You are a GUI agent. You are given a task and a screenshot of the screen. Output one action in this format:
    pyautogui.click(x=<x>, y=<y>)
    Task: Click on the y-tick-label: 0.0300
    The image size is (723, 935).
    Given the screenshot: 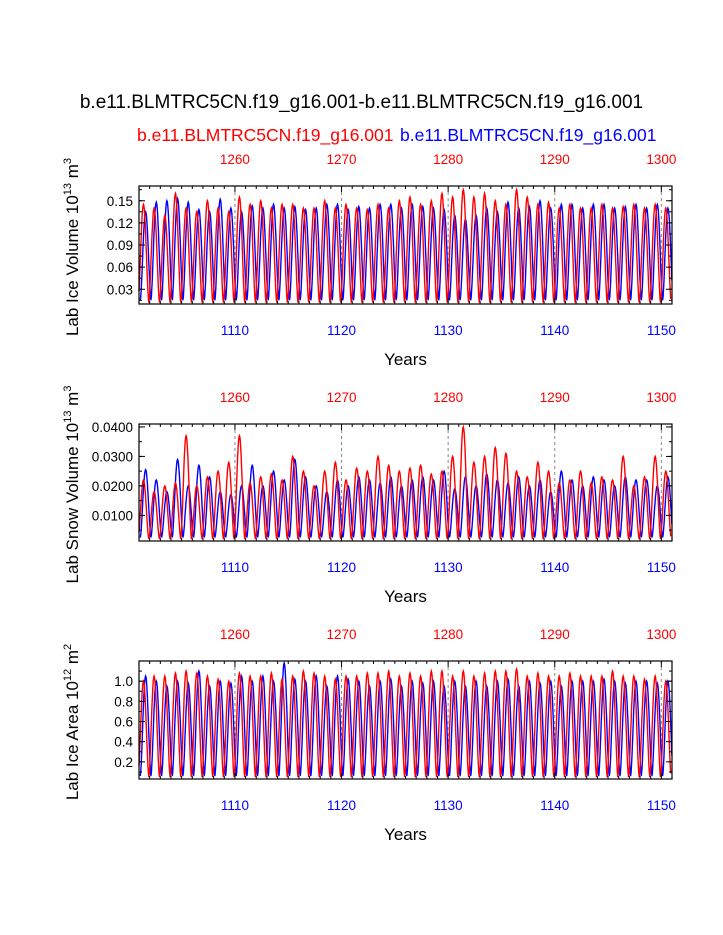 What is the action you would take?
    pyautogui.click(x=112, y=456)
    